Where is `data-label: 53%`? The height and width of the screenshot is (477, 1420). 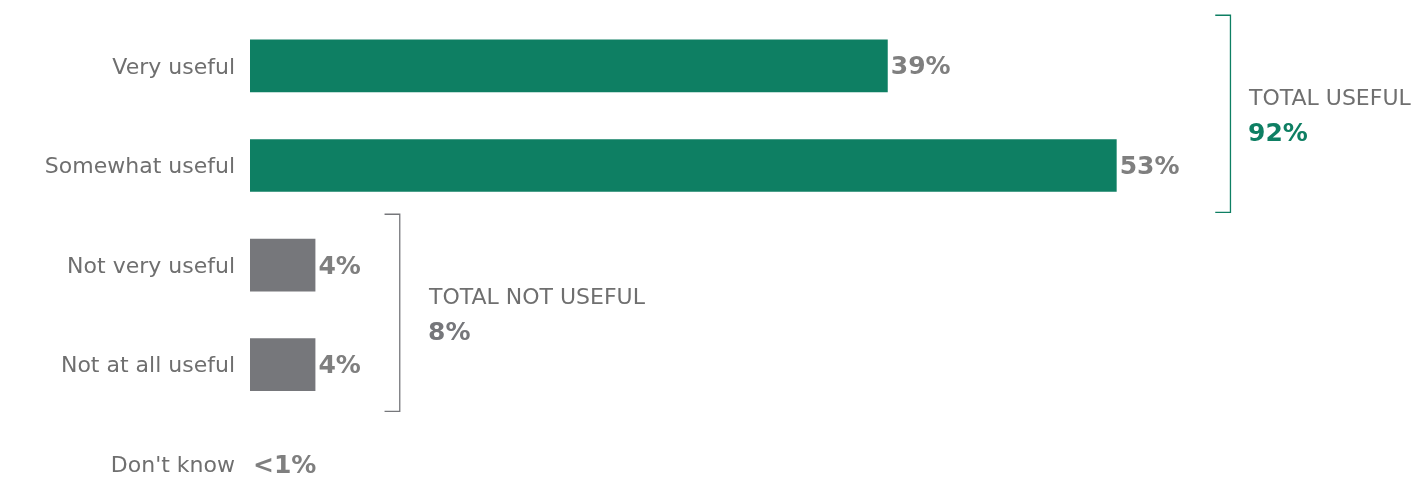
data-label: 53% is located at coordinates (1149, 165).